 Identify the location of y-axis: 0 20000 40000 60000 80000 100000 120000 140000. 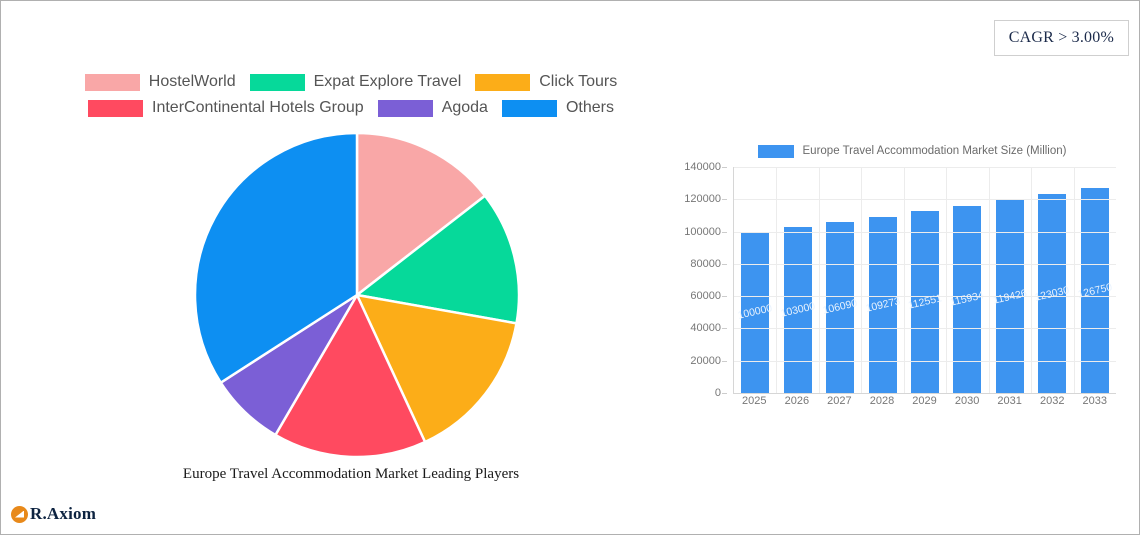
(702, 280).